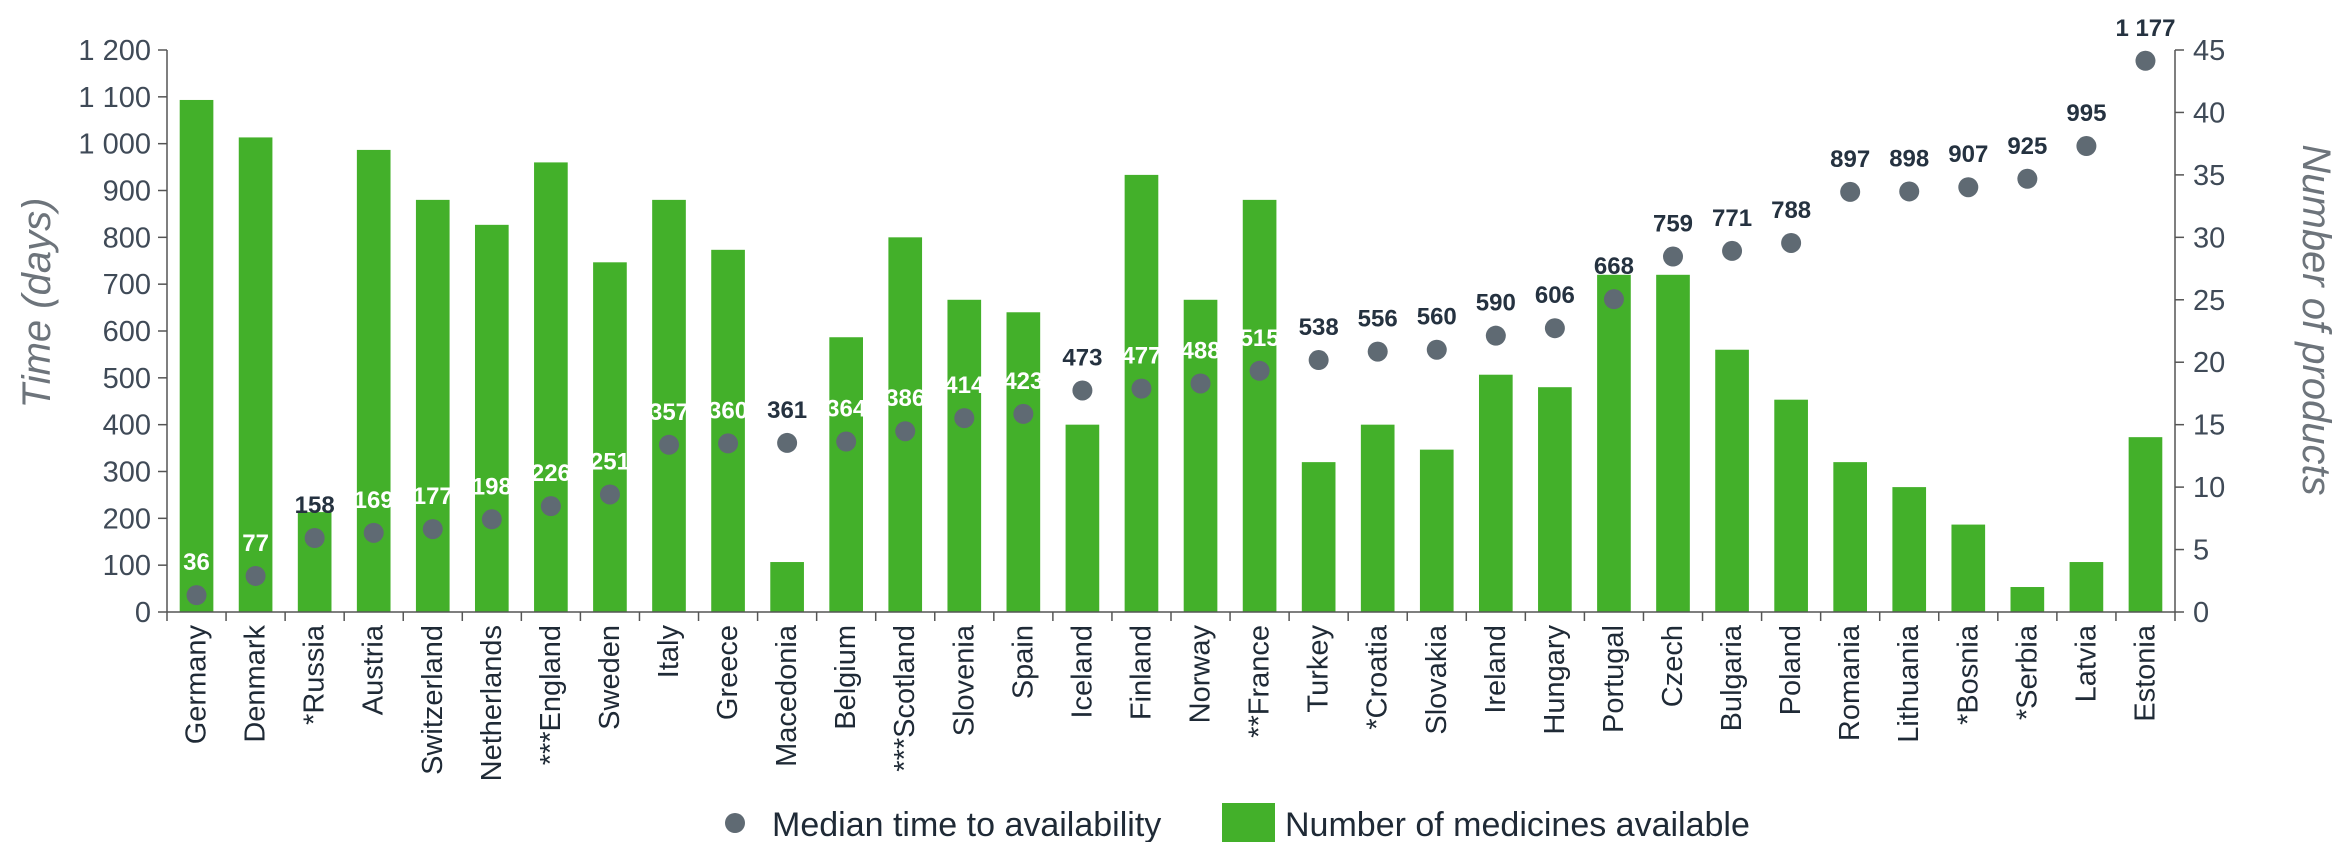  I want to click on category-label-26: Bulgaria, so click(1732, 677).